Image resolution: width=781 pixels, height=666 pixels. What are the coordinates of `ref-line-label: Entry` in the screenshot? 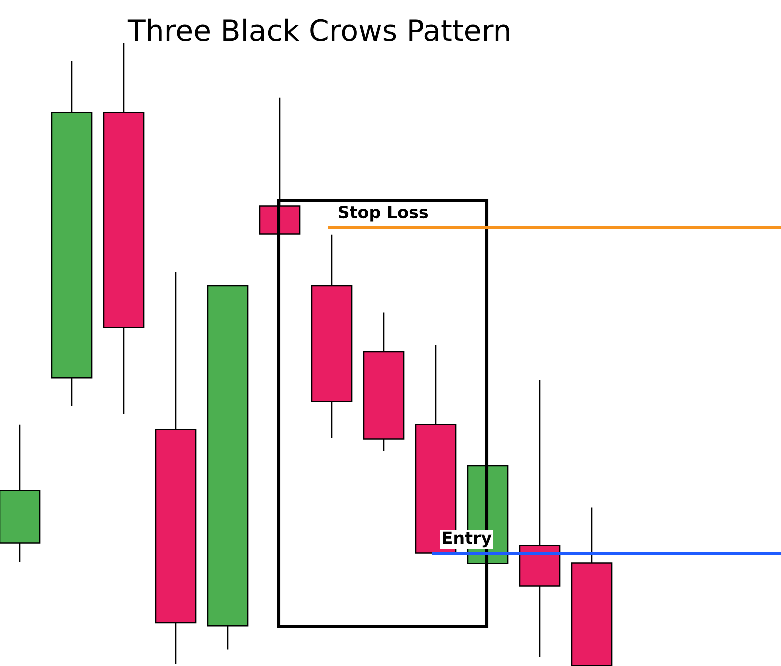 It's located at (467, 540).